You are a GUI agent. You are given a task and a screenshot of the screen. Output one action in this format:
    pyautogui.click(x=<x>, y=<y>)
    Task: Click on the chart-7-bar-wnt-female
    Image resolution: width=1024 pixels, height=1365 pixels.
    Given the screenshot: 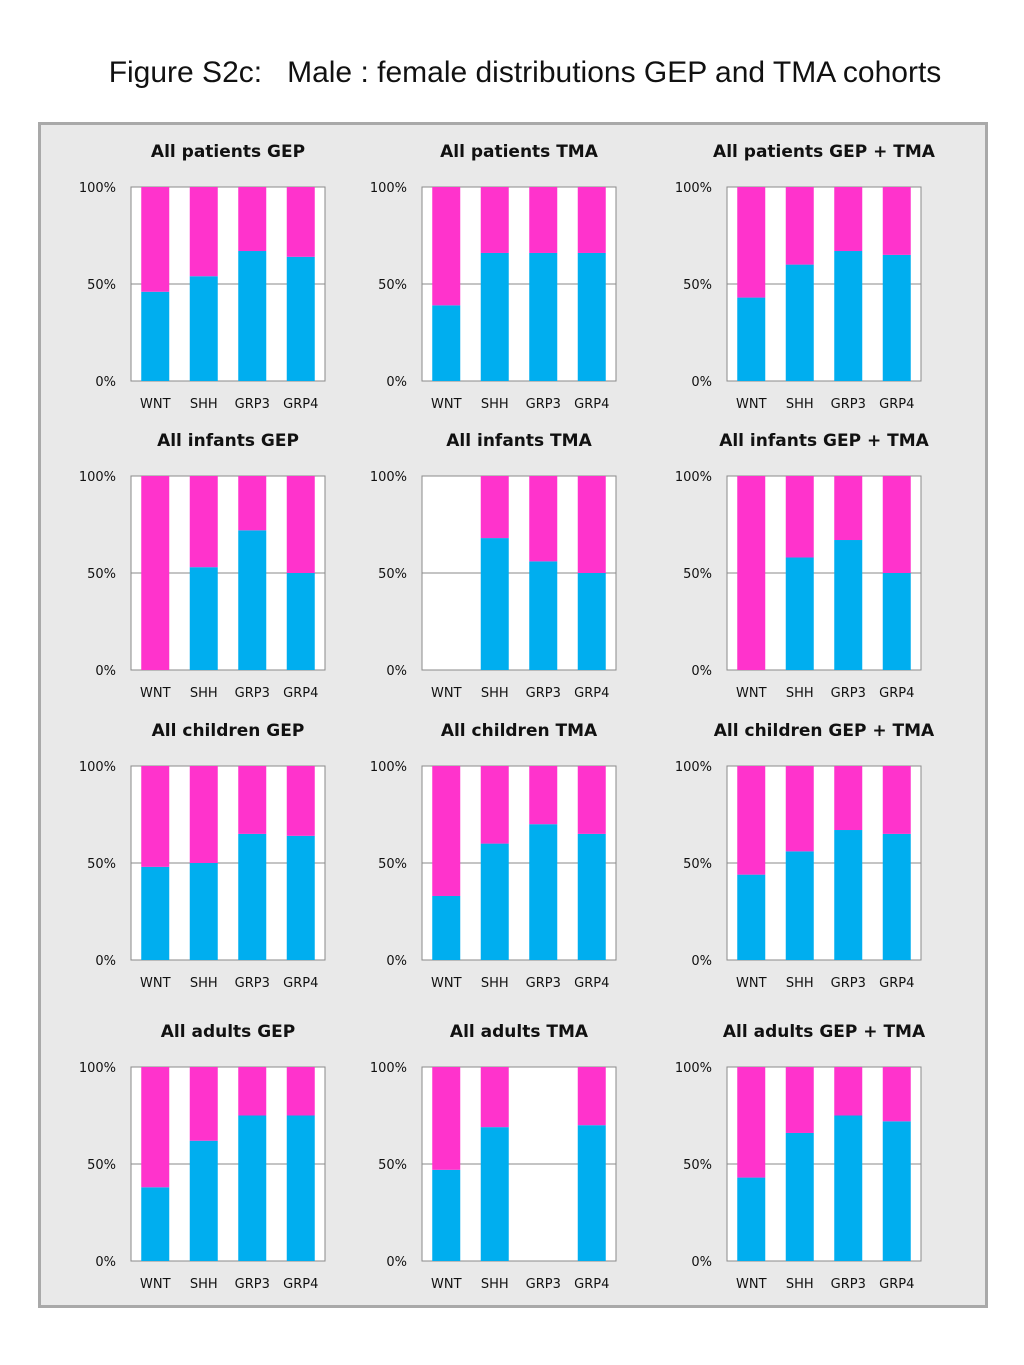 What is the action you would take?
    pyautogui.click(x=155, y=816)
    